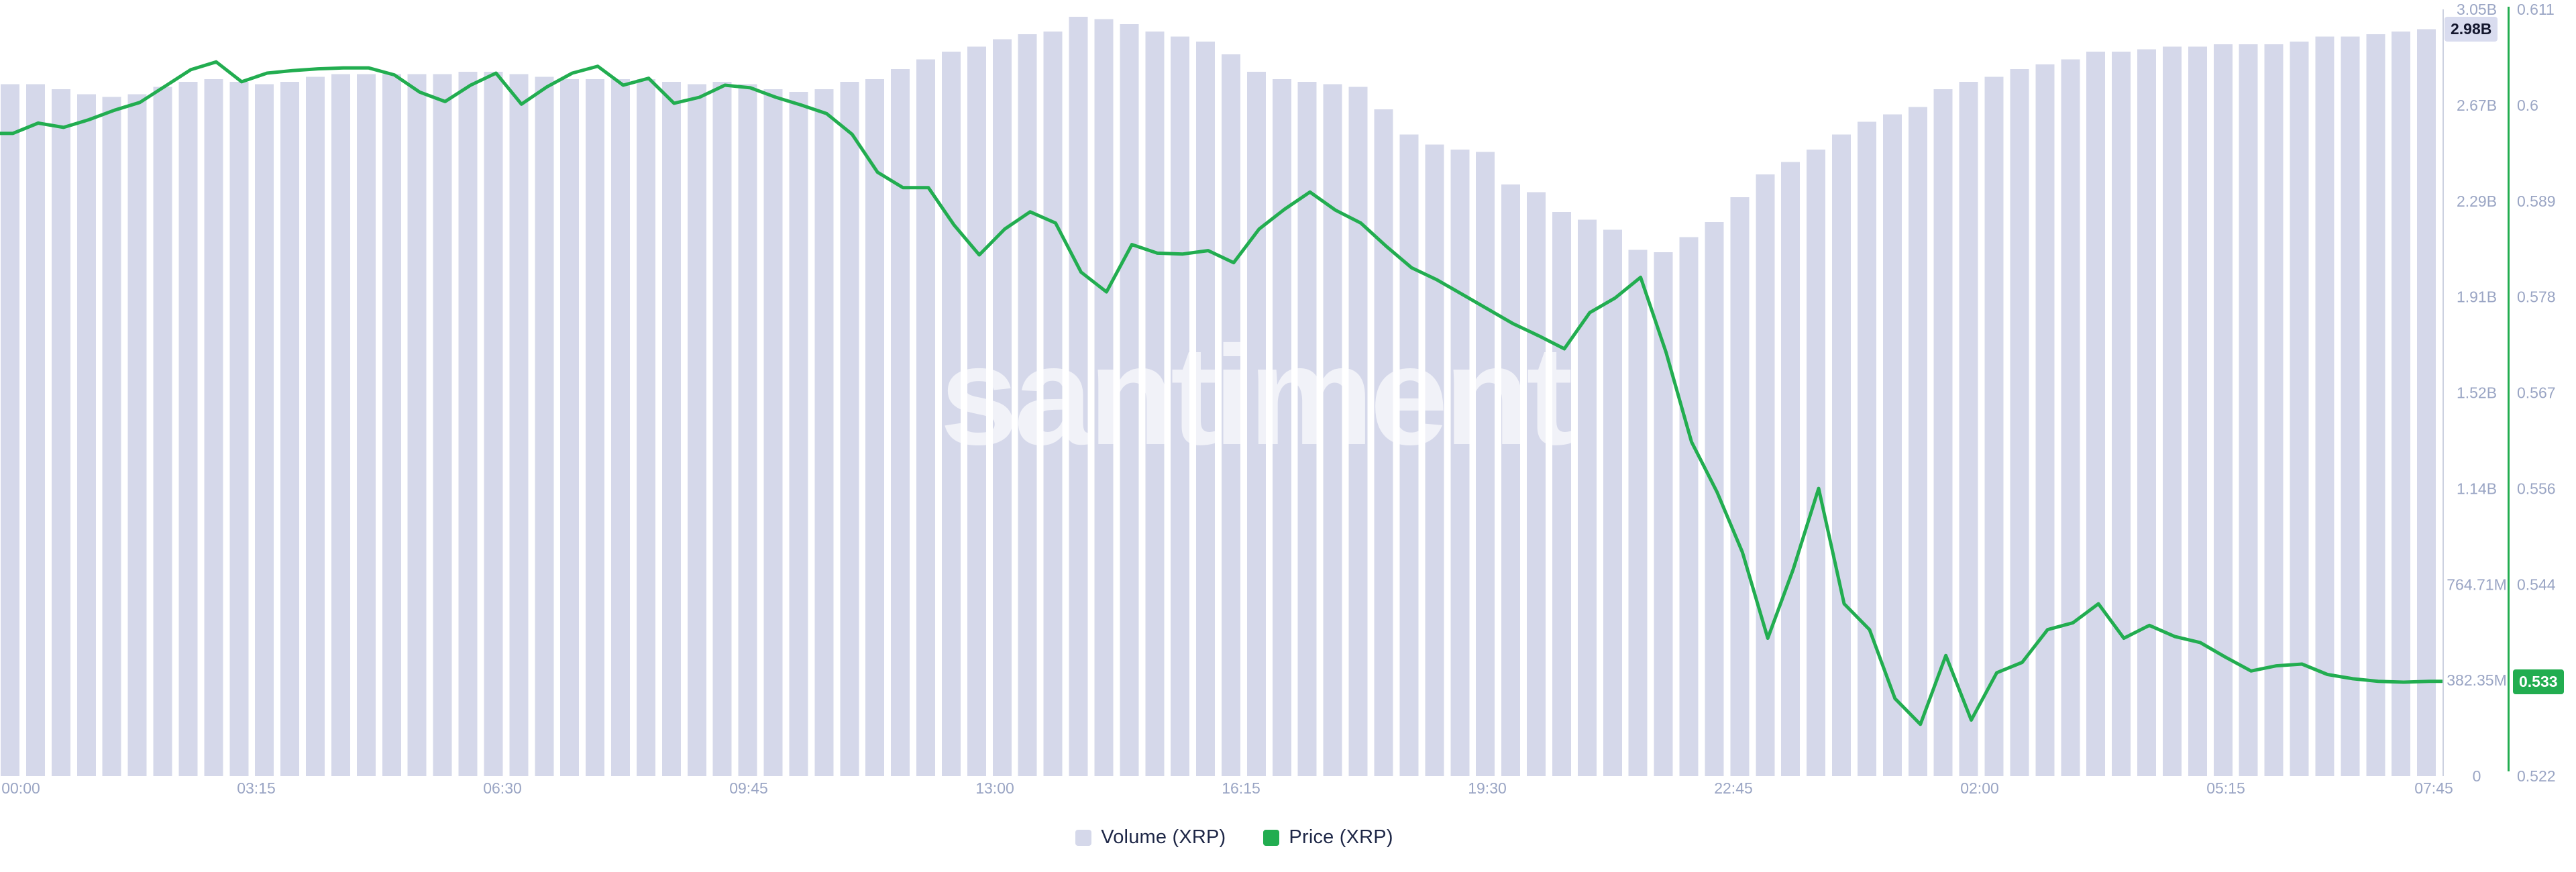  Describe the element at coordinates (2527, 106) in the screenshot. I see `svg-text: 0.6` at that location.